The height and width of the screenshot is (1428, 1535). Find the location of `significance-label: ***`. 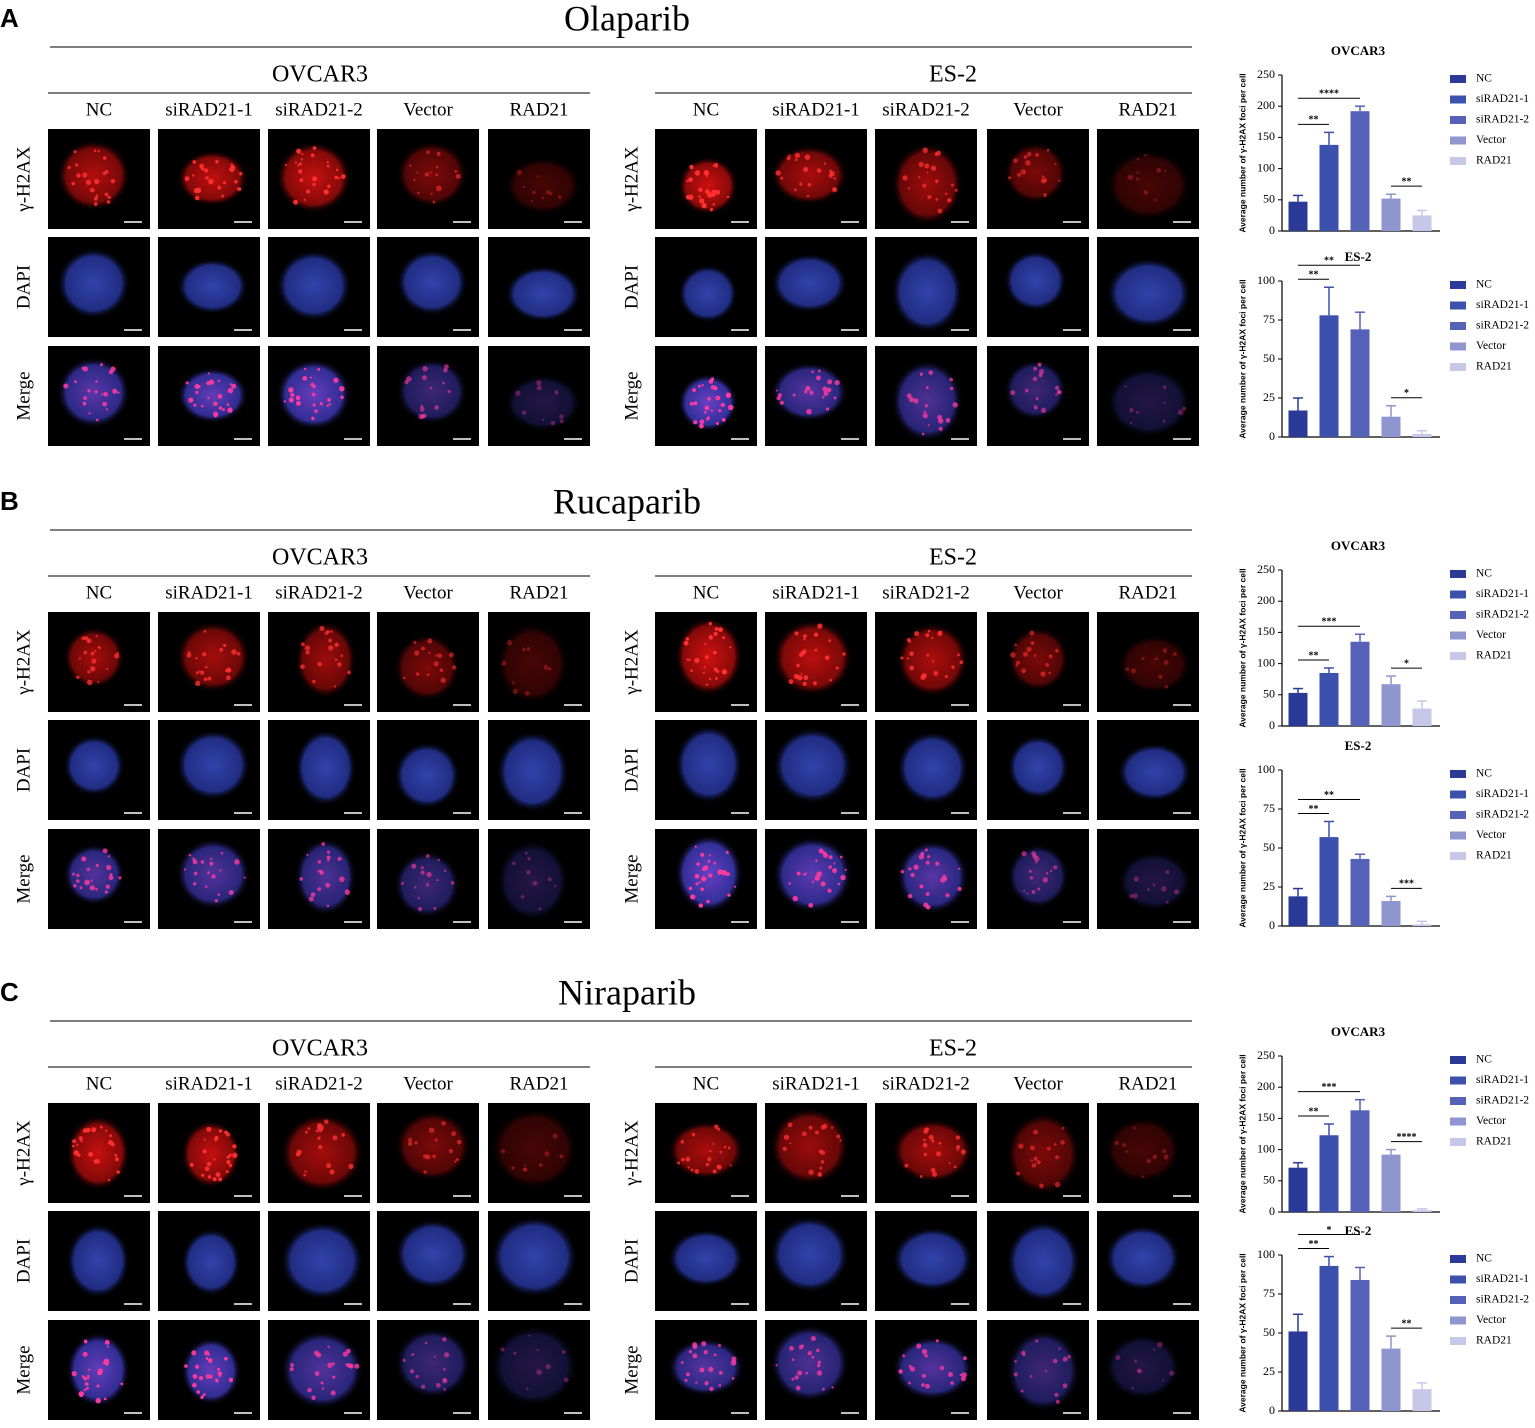

significance-label: *** is located at coordinates (1329, 622).